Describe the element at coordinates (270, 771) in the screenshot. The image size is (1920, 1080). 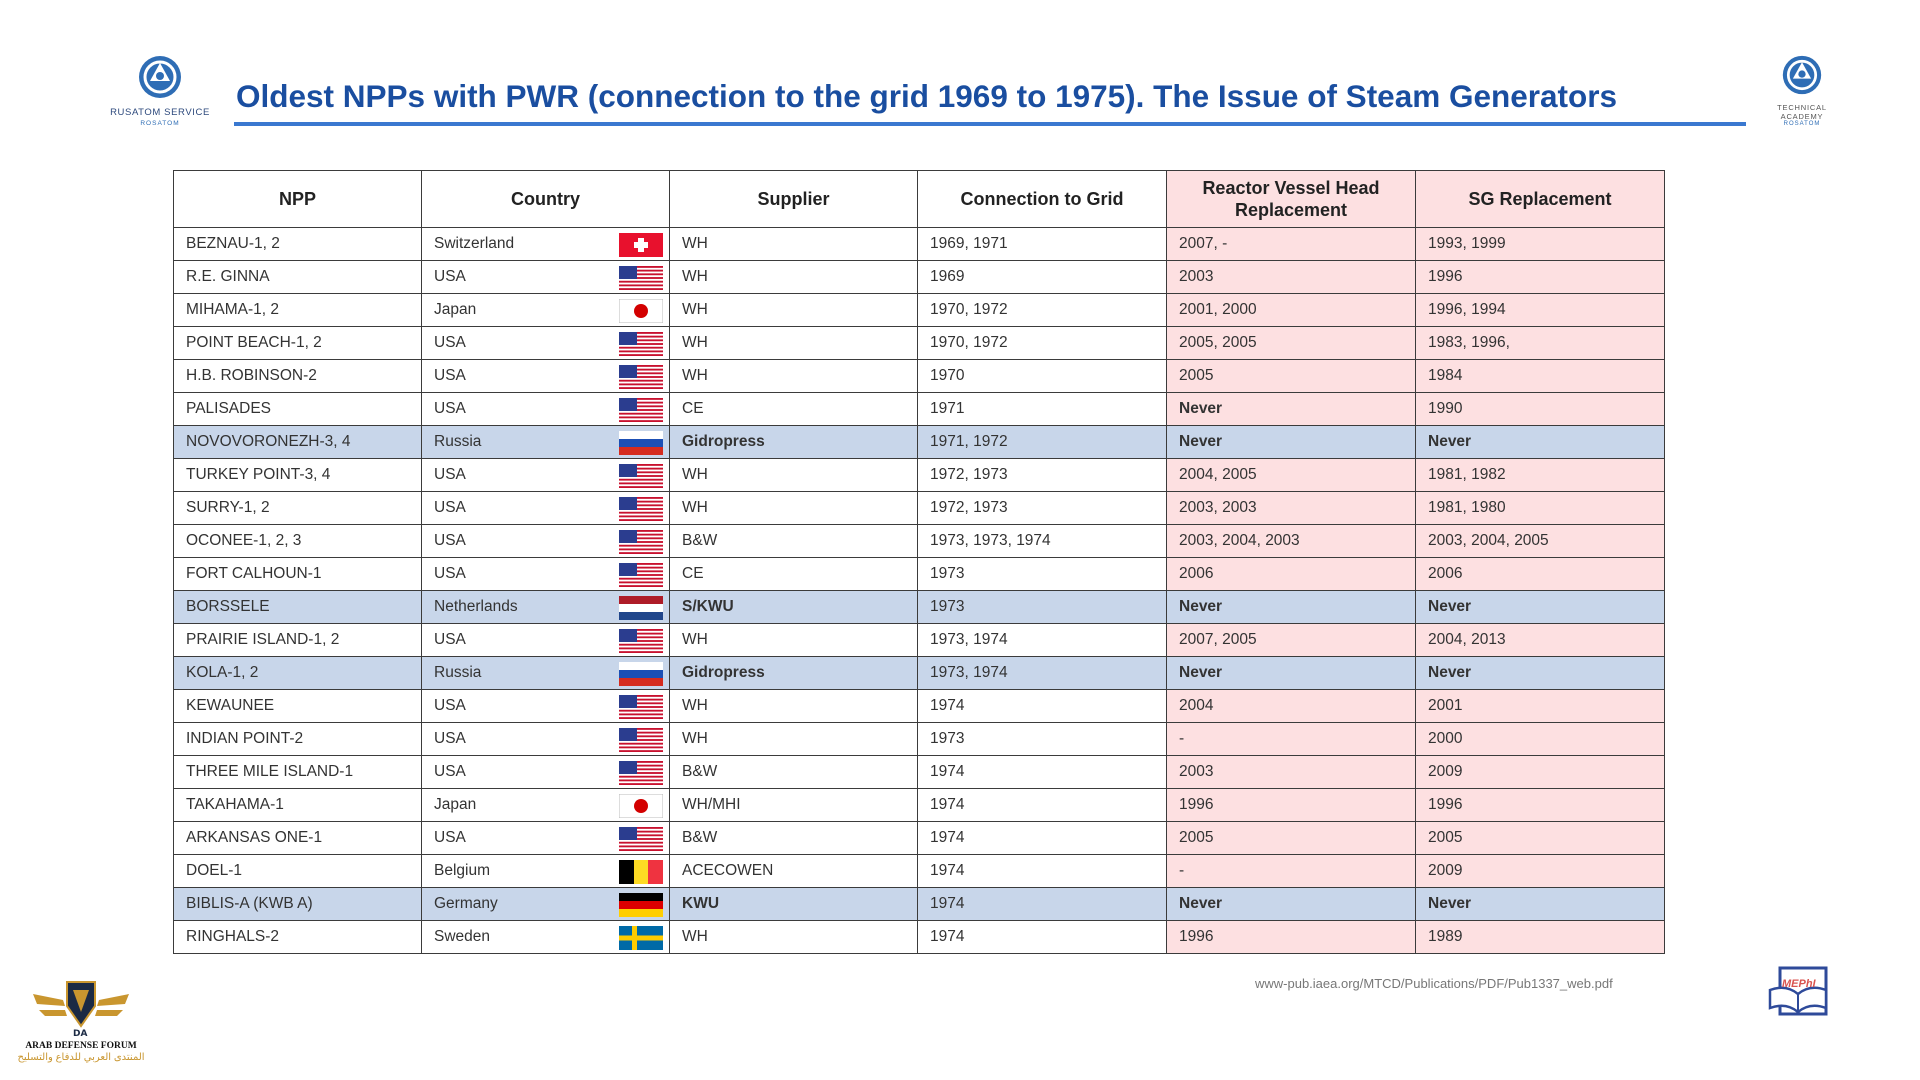
I see `cell-npp-text: THREE MILE ISLAND-1` at that location.